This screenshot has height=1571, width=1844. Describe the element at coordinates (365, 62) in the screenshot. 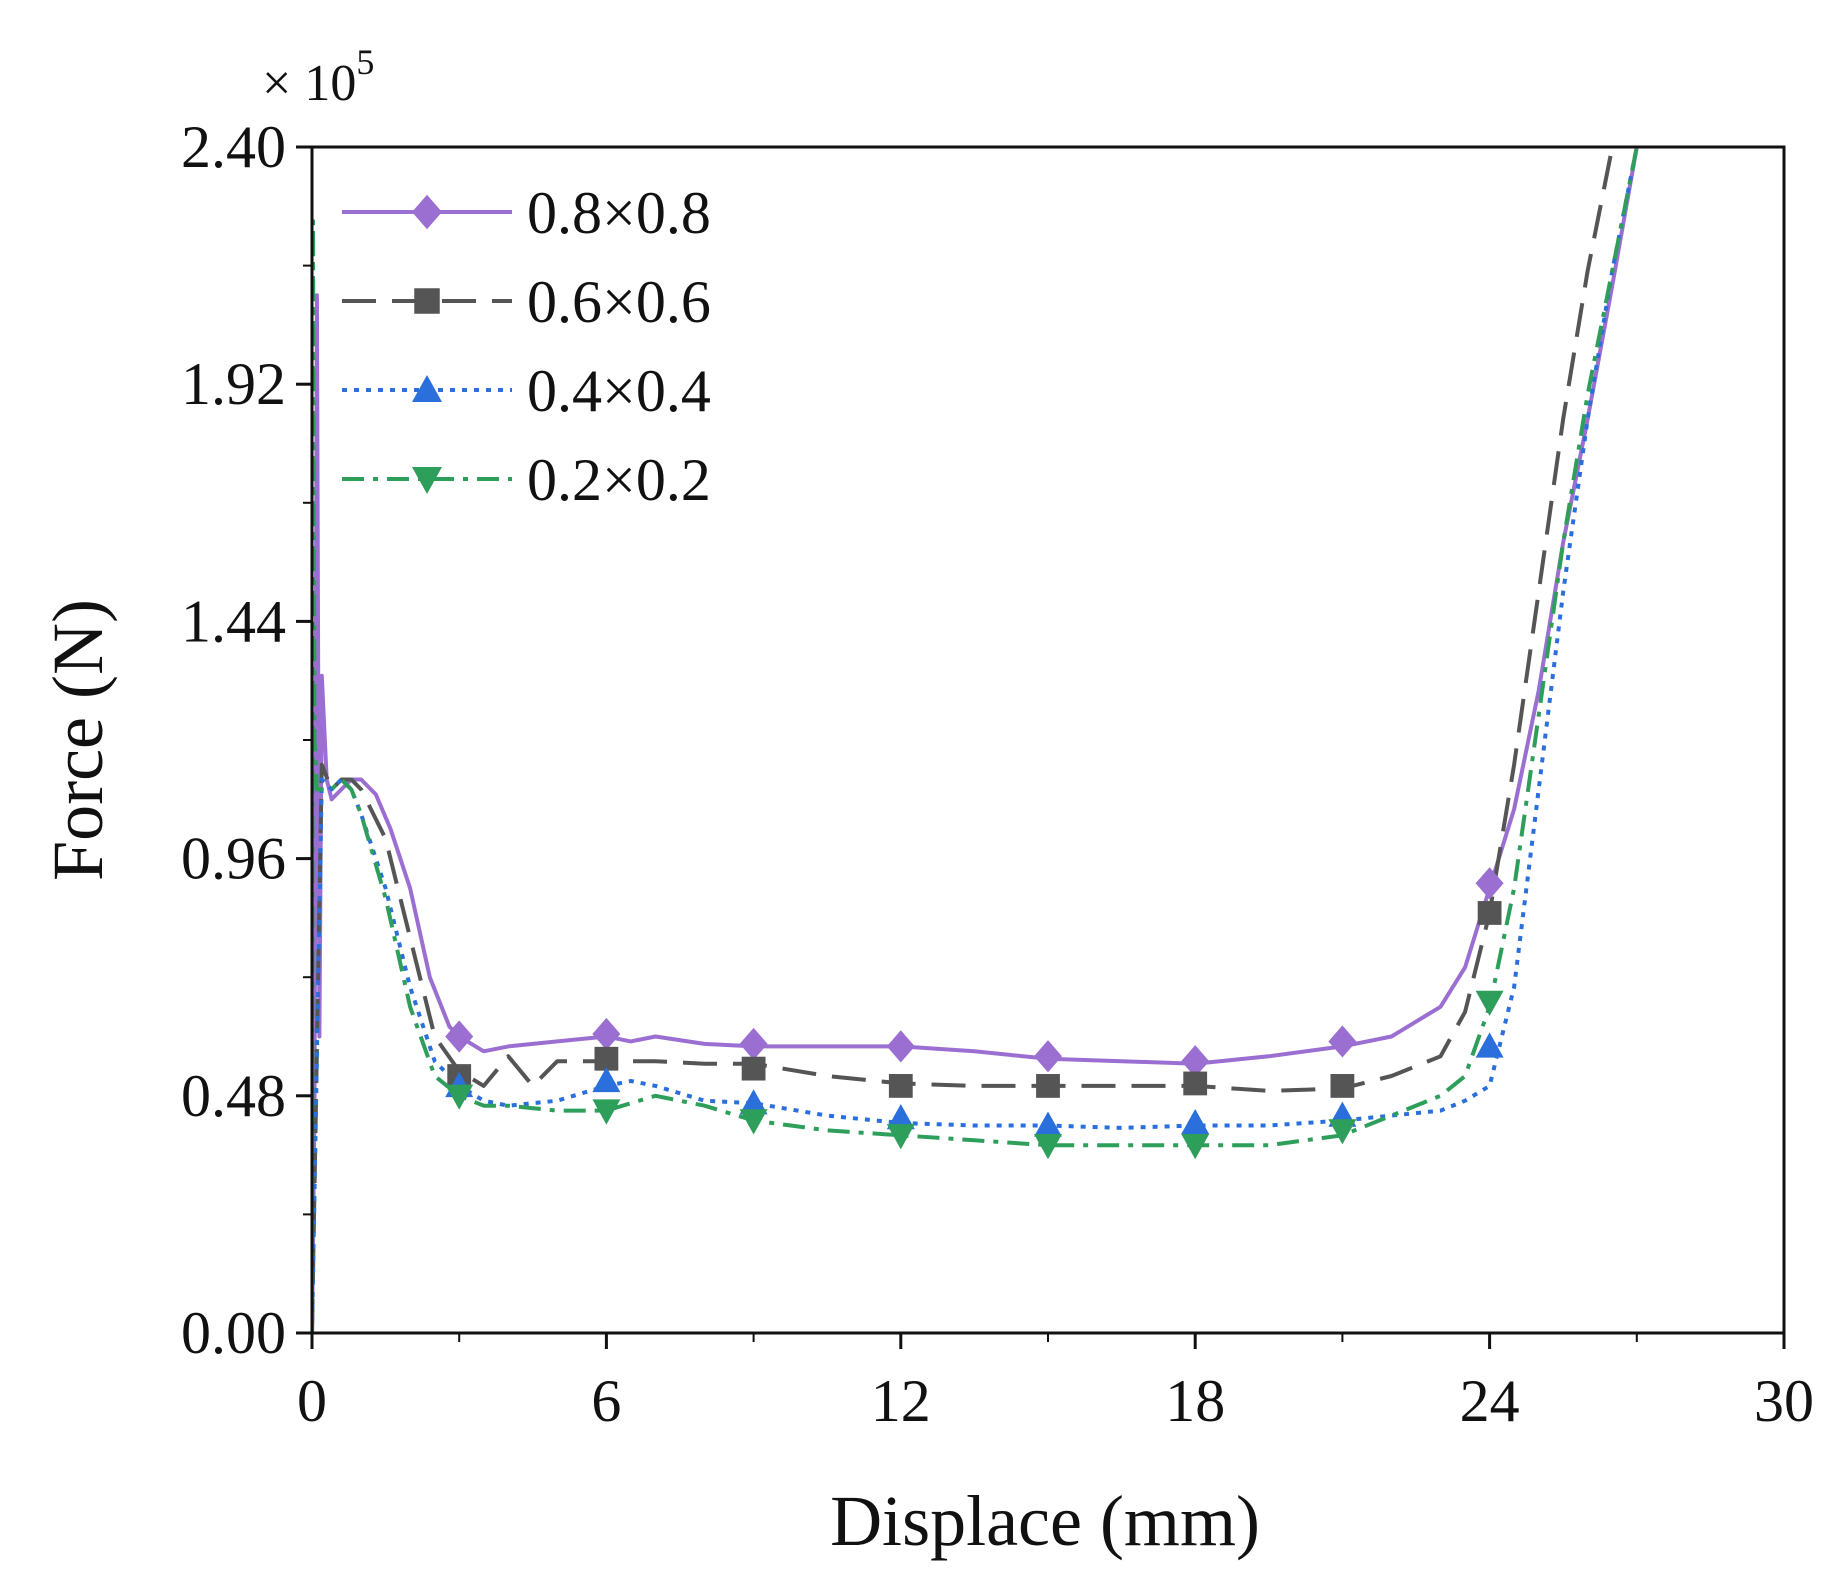

I see `multiplier-exponent: 5` at that location.